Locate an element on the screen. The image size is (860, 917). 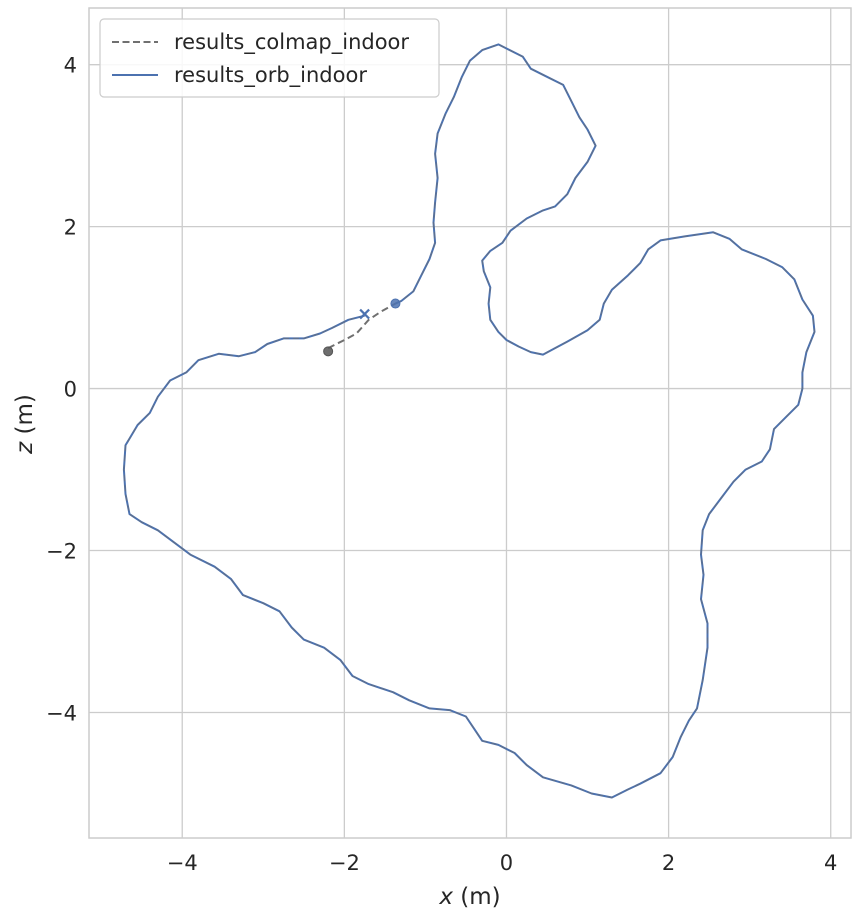
y-tick-labels: −4 −2 0 2 4 is located at coordinates (61, 390).